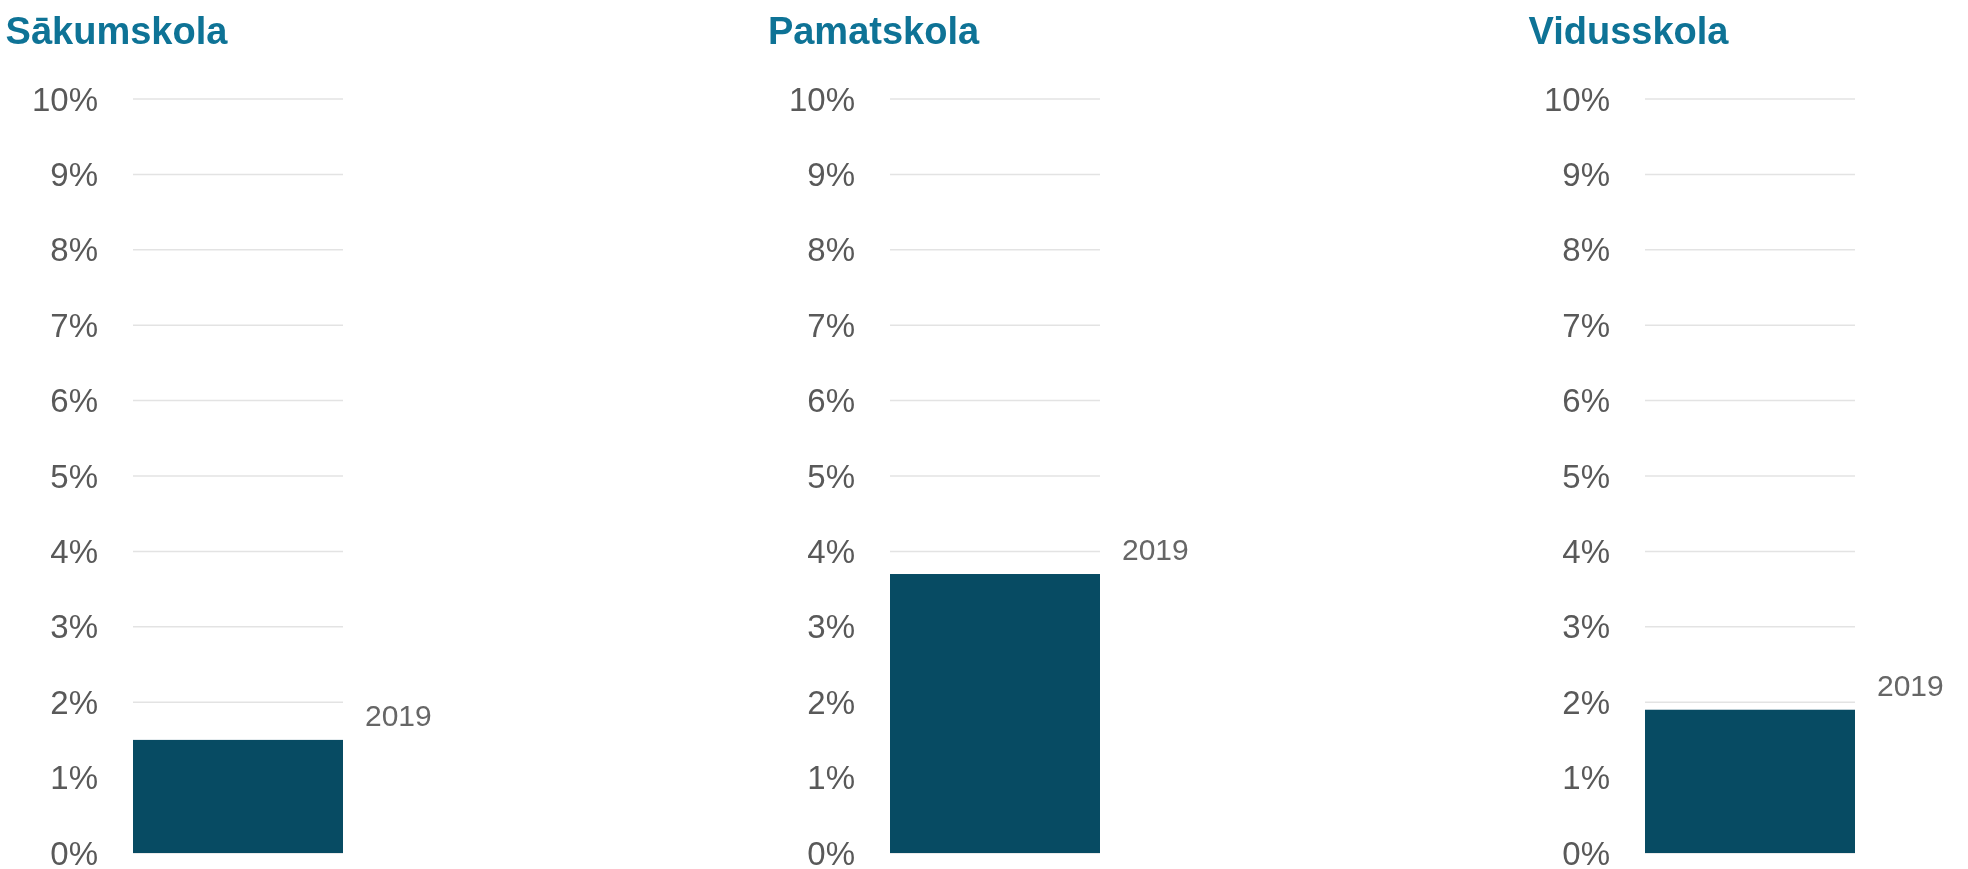 Image resolution: width=1968 pixels, height=869 pixels. Describe the element at coordinates (1629, 31) in the screenshot. I see `chart-title: Vidusskola` at that location.